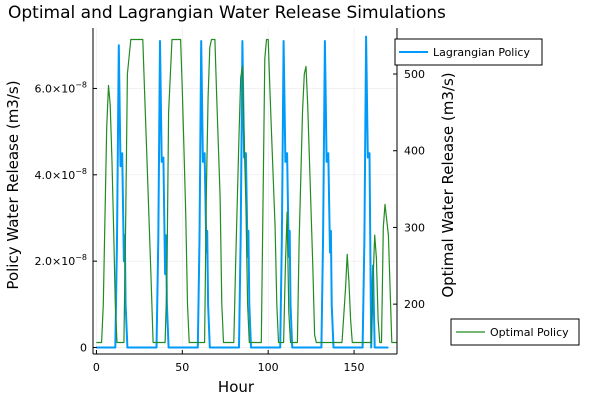  I want to click on y-right-tick-label: 200, so click(414, 304).